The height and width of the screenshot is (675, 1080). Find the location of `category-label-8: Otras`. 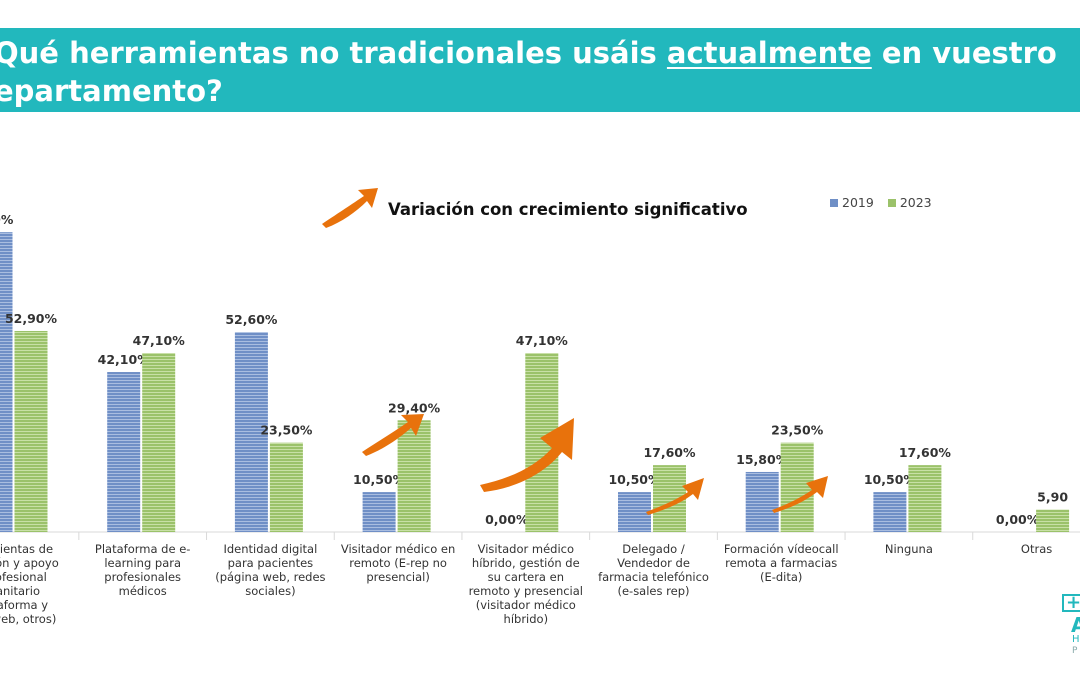

category-label-8: Otras is located at coordinates (1036, 549).